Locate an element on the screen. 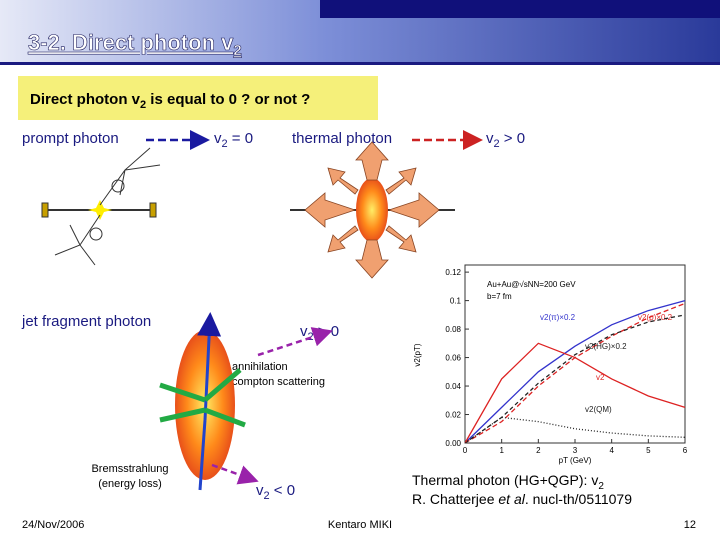 This screenshot has height=545, width=720. x-tick-label: 6 is located at coordinates (685, 450).